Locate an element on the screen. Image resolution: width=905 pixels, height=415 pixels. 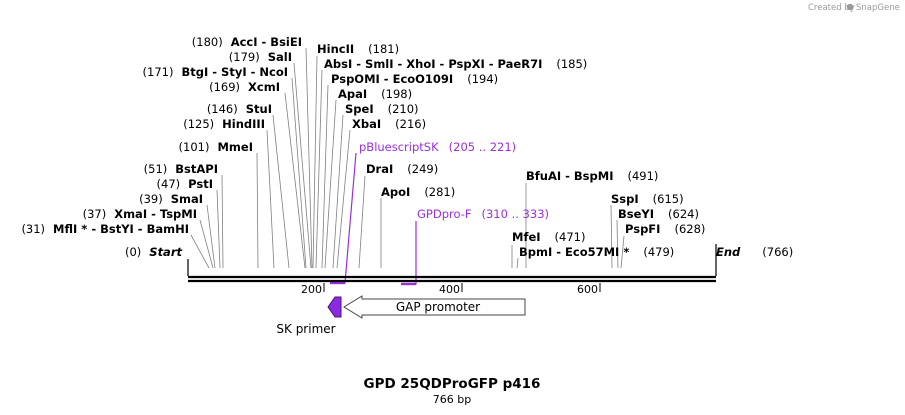
site-label-pspfi: PspFI (628) is located at coordinates (665, 229).